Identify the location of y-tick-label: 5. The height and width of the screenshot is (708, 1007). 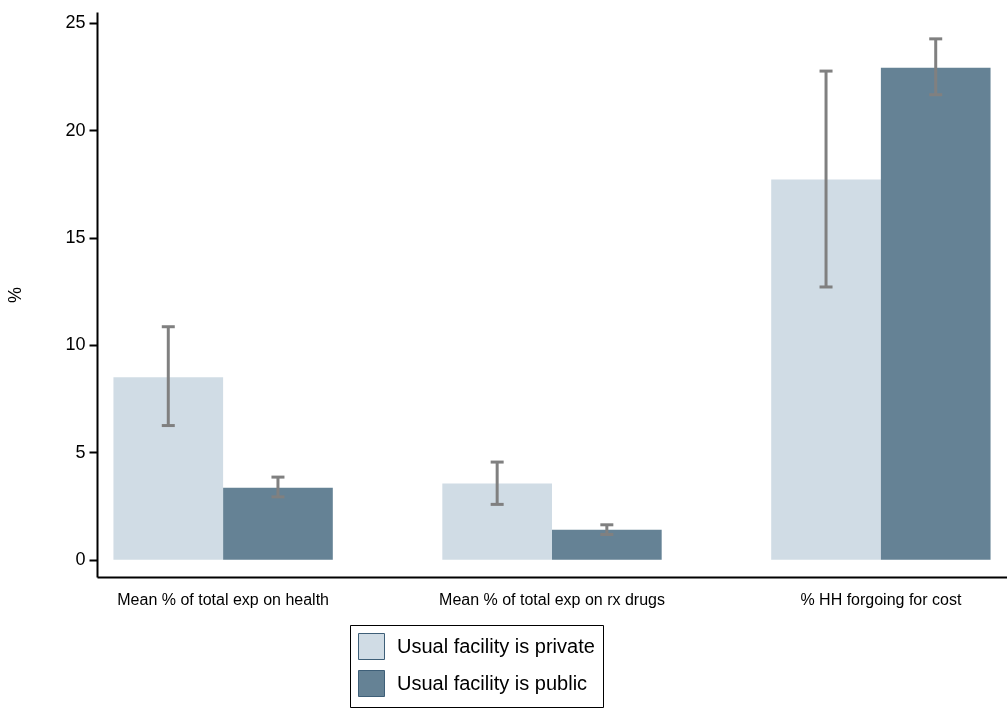
(80, 451).